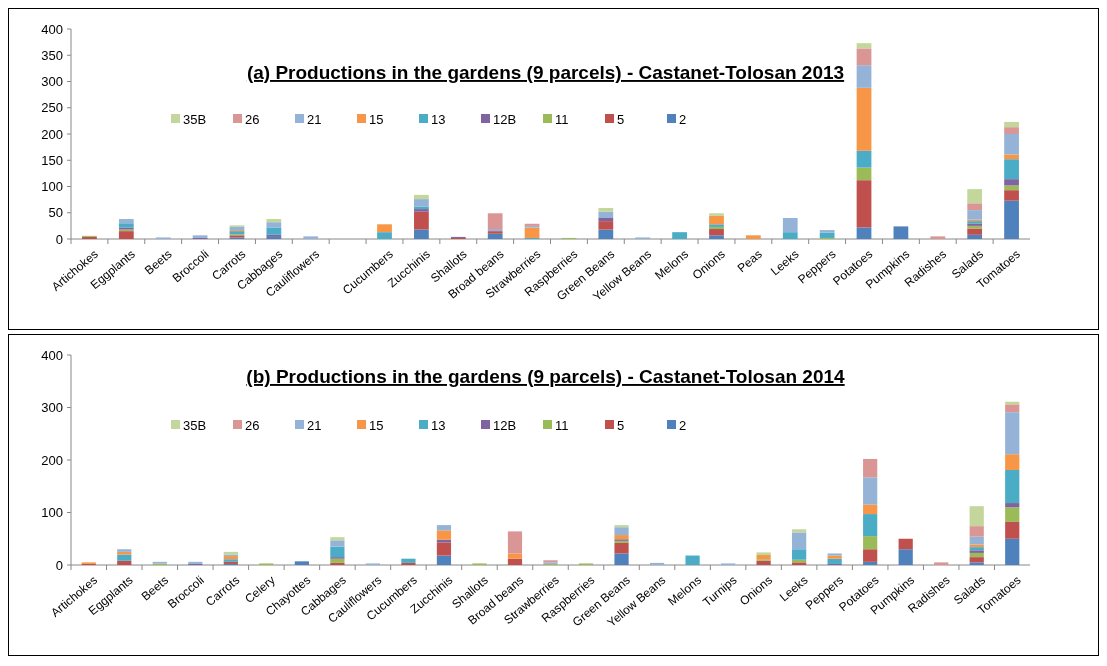  What do you see at coordinates (52, 108) in the screenshot?
I see `y-tick-label: 250` at bounding box center [52, 108].